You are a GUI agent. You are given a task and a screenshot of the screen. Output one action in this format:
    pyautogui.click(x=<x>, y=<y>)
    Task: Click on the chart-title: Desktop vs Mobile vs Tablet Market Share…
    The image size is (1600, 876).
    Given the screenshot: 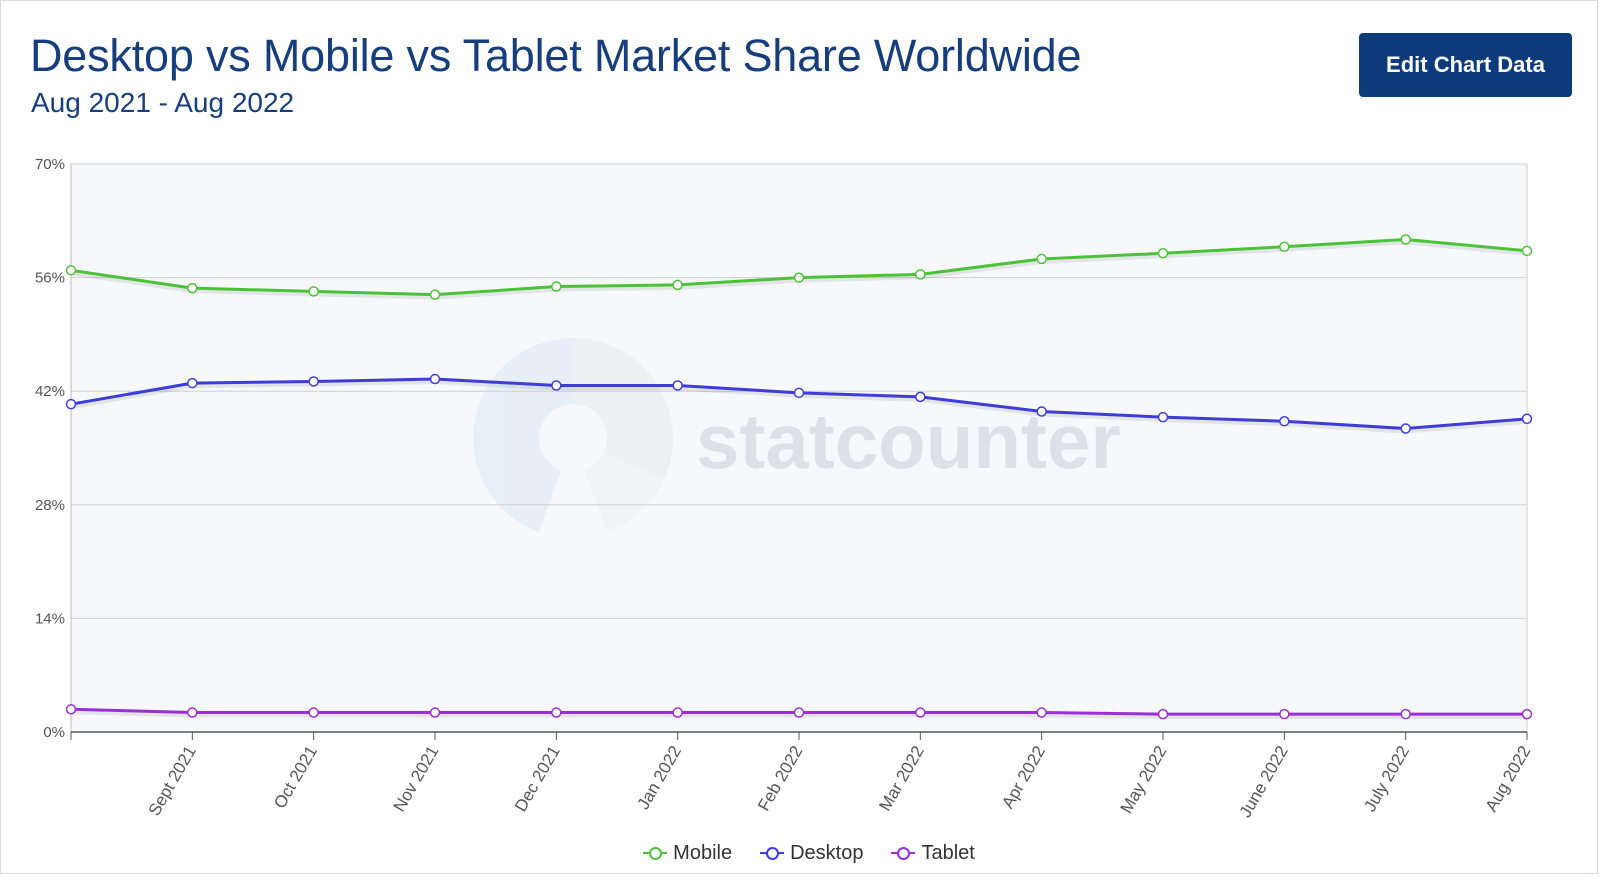 What is the action you would take?
    pyautogui.click(x=556, y=55)
    